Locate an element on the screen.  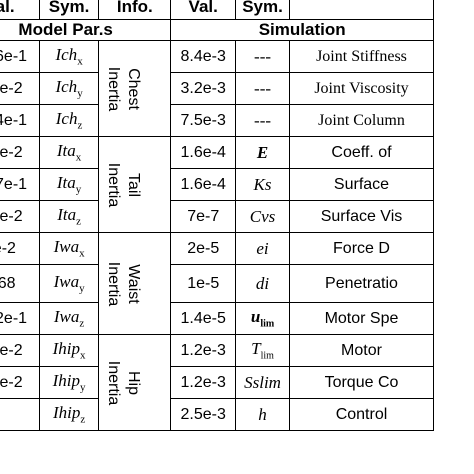
value-cell-2: 2e-5 is located at coordinates (203, 248).